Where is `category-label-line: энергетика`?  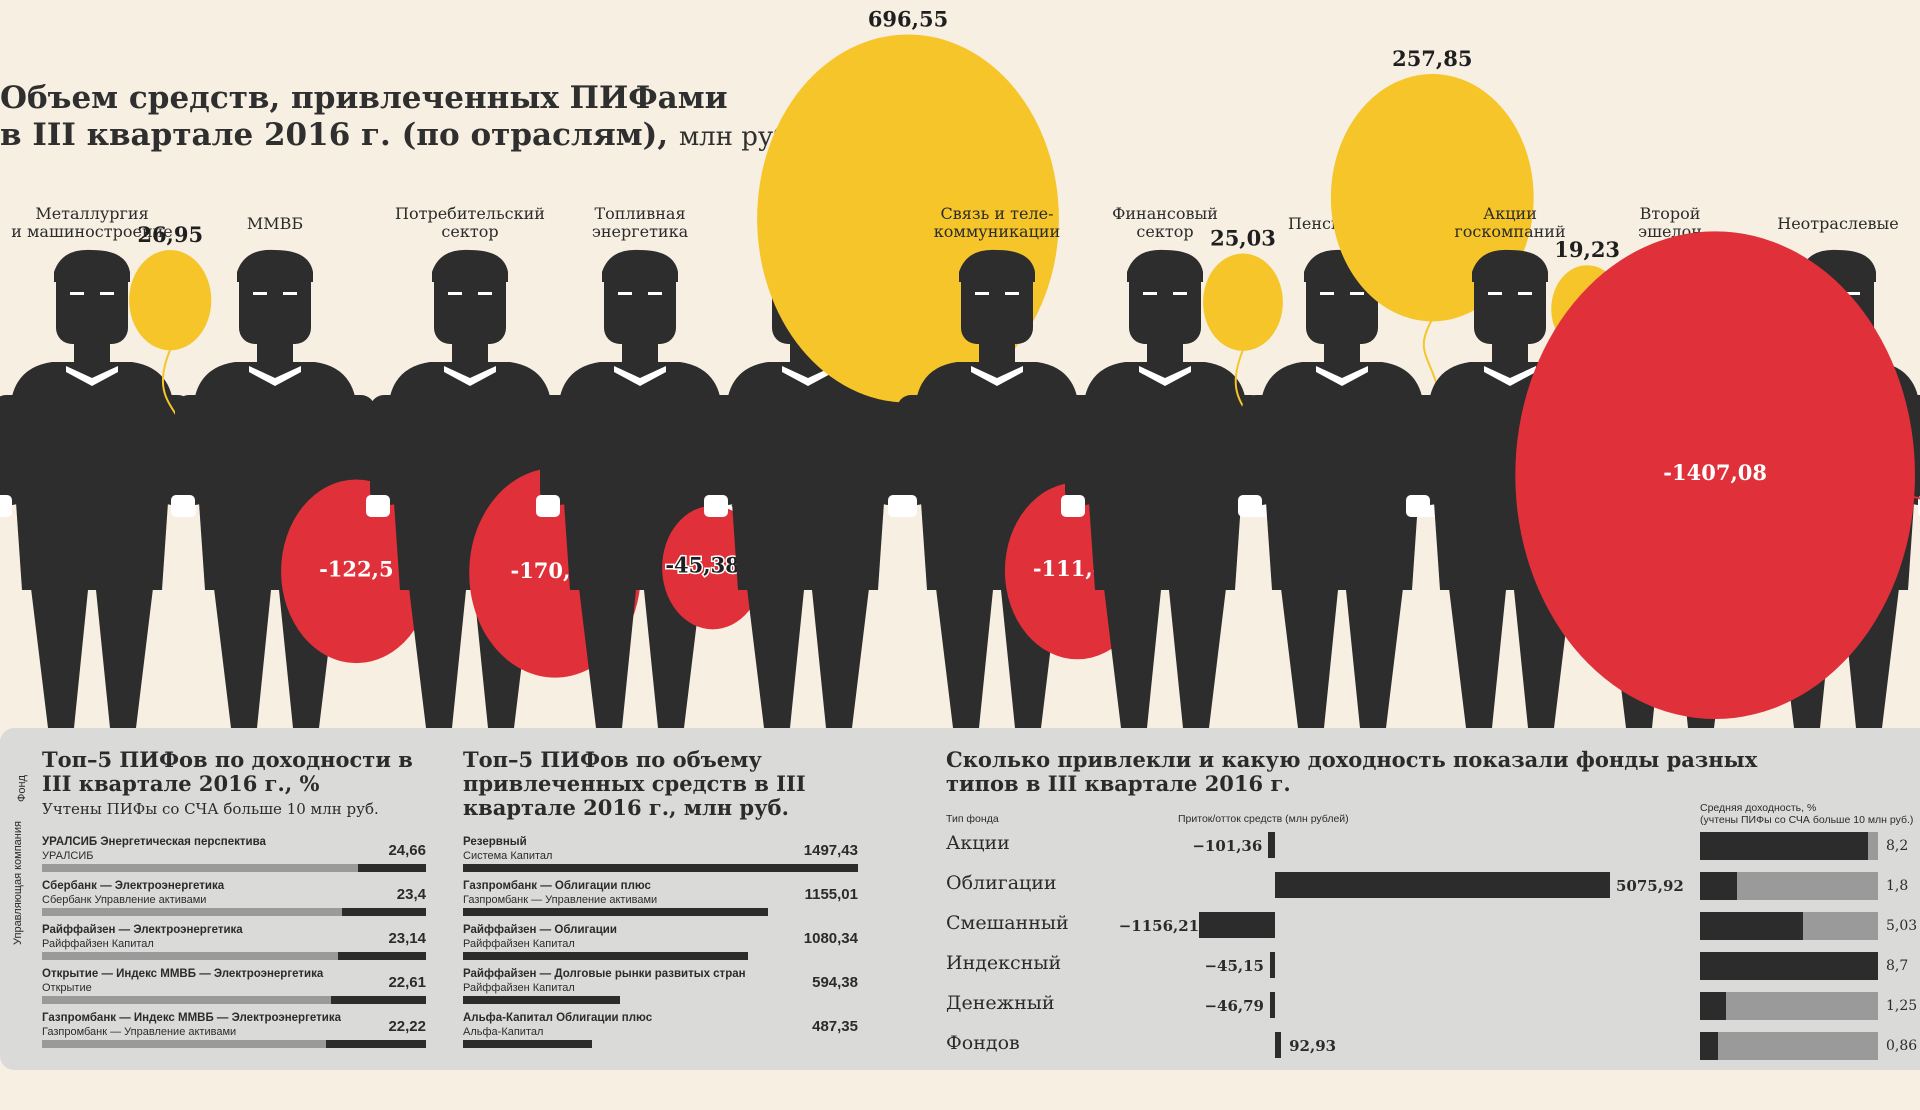
category-label-line: энергетика is located at coordinates (640, 231).